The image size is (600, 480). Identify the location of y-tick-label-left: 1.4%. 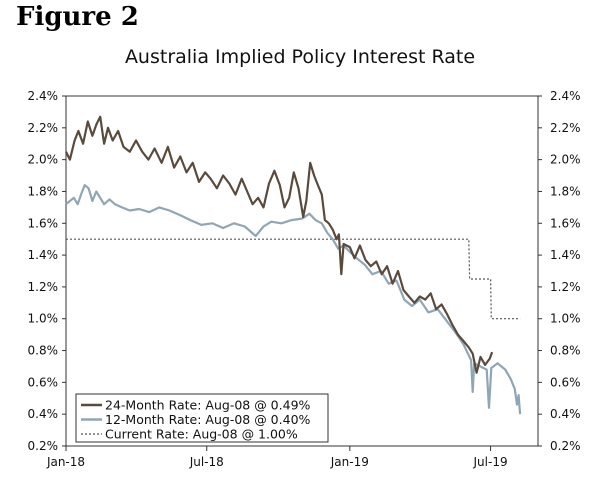
(43, 255).